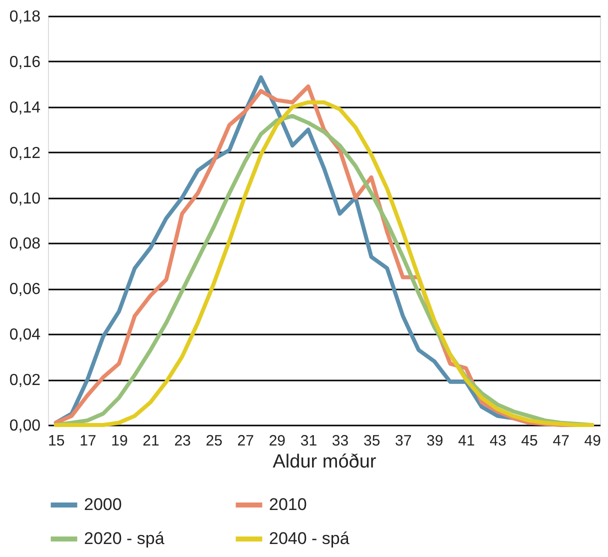 Image resolution: width=608 pixels, height=557 pixels. I want to click on y-tick-label: 0,06, so click(25, 289).